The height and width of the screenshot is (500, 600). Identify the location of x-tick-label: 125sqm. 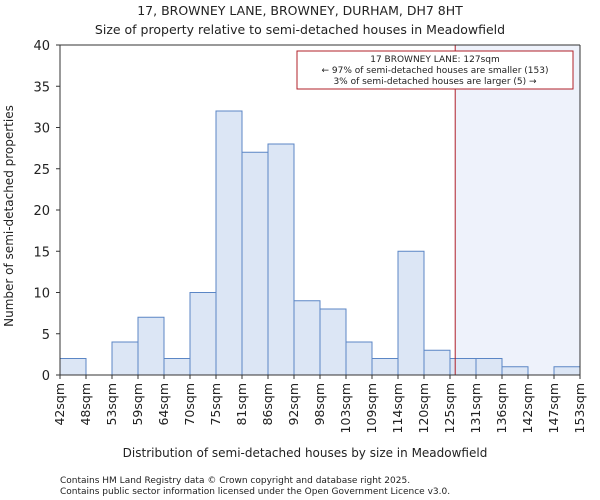
(449, 408).